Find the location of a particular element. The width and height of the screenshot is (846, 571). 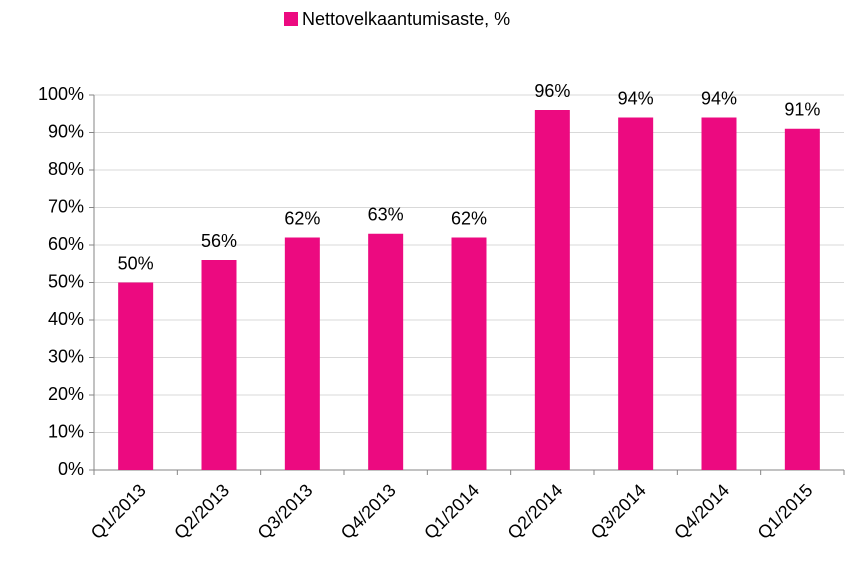

x-tick-label: Q4/2014 is located at coordinates (701, 511).